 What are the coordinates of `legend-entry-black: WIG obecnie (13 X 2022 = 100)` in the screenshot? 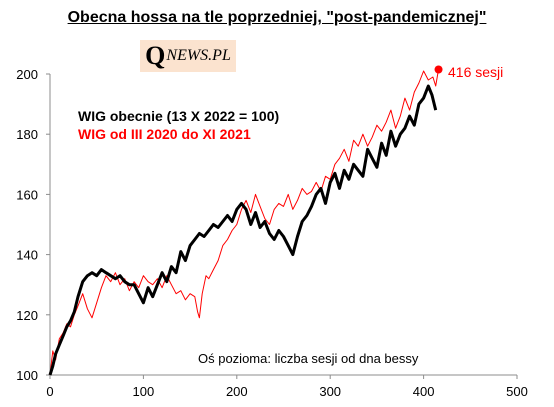 It's located at (178, 116).